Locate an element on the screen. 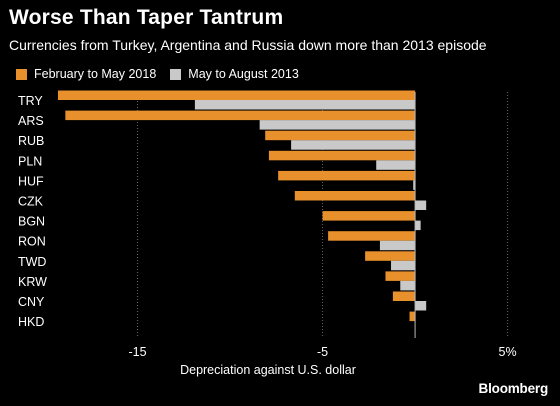 The width and height of the screenshot is (560, 406). bar-try-2013 is located at coordinates (305, 105).